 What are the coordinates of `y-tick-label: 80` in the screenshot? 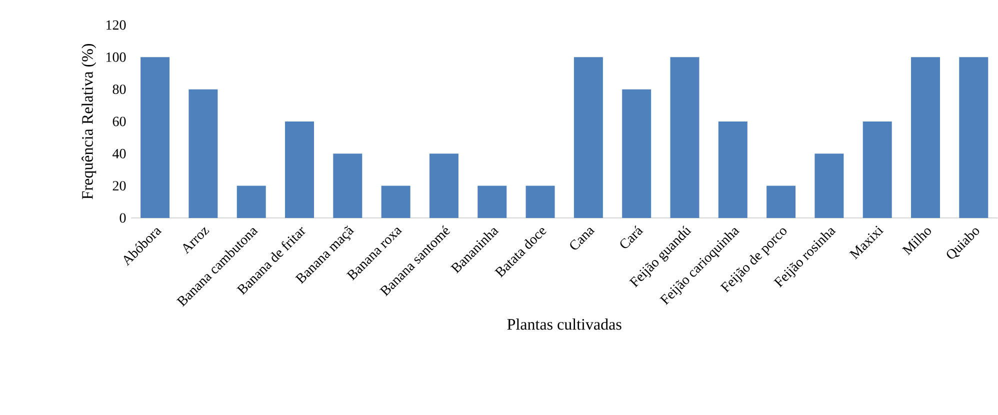 It's located at (119, 89).